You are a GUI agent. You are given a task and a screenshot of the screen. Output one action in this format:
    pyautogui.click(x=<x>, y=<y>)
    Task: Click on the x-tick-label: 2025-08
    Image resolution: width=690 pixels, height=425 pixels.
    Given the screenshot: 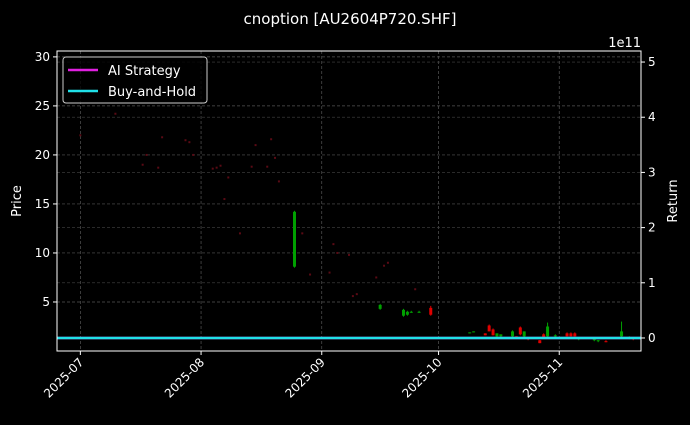 What is the action you would take?
    pyautogui.click(x=184, y=377)
    